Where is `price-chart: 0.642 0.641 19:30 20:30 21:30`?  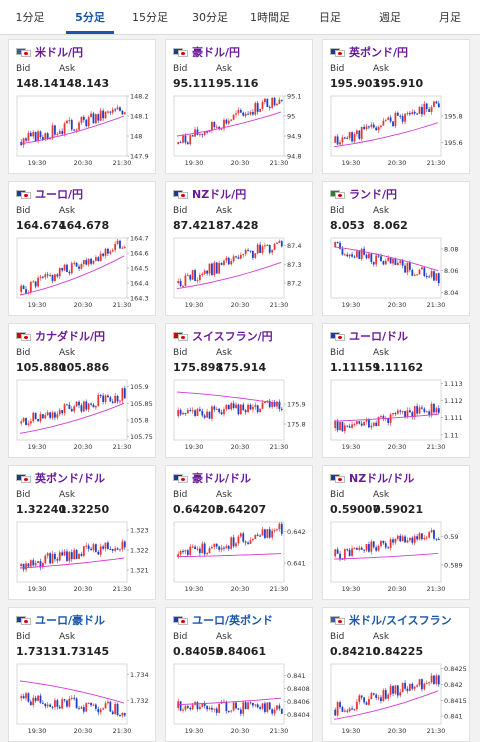 price-chart: 0.642 0.641 19:30 20:30 21:30 is located at coordinates (239, 558).